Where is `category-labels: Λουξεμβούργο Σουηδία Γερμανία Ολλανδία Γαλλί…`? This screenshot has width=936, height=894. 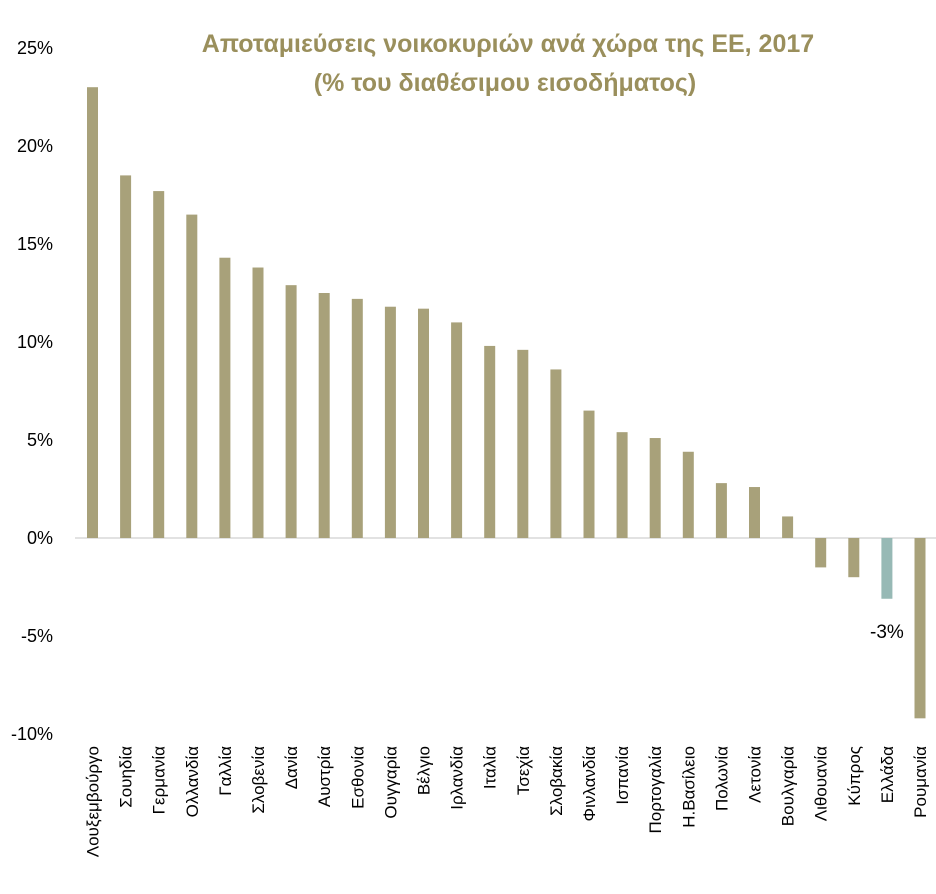 category-labels: Λουξεμβούργο Σουηδία Γερμανία Ολλανδία Γαλλί… is located at coordinates (507, 801).